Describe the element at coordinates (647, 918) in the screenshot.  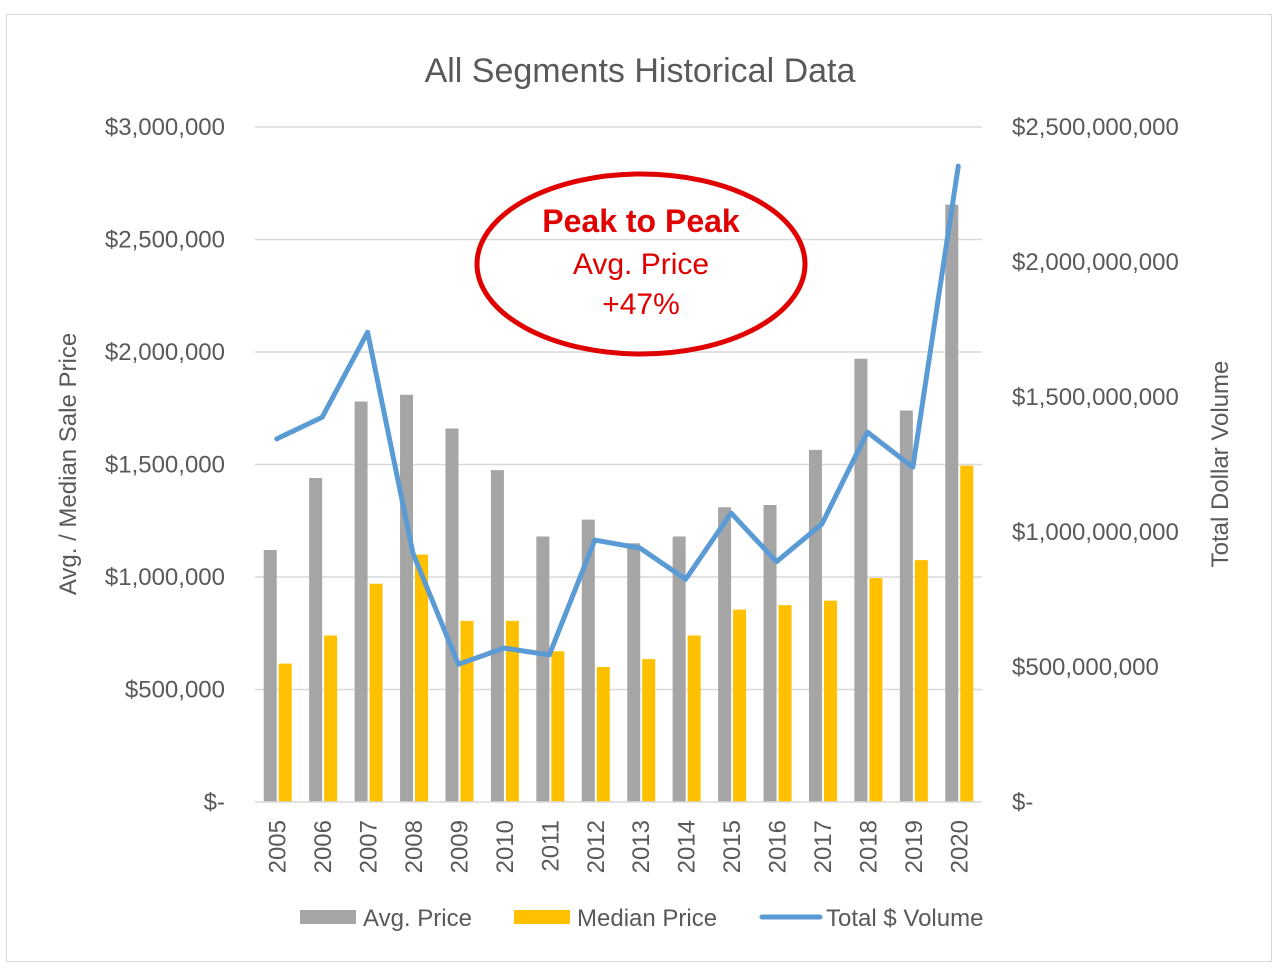
I see `legend-label-median-price: Median Price` at that location.